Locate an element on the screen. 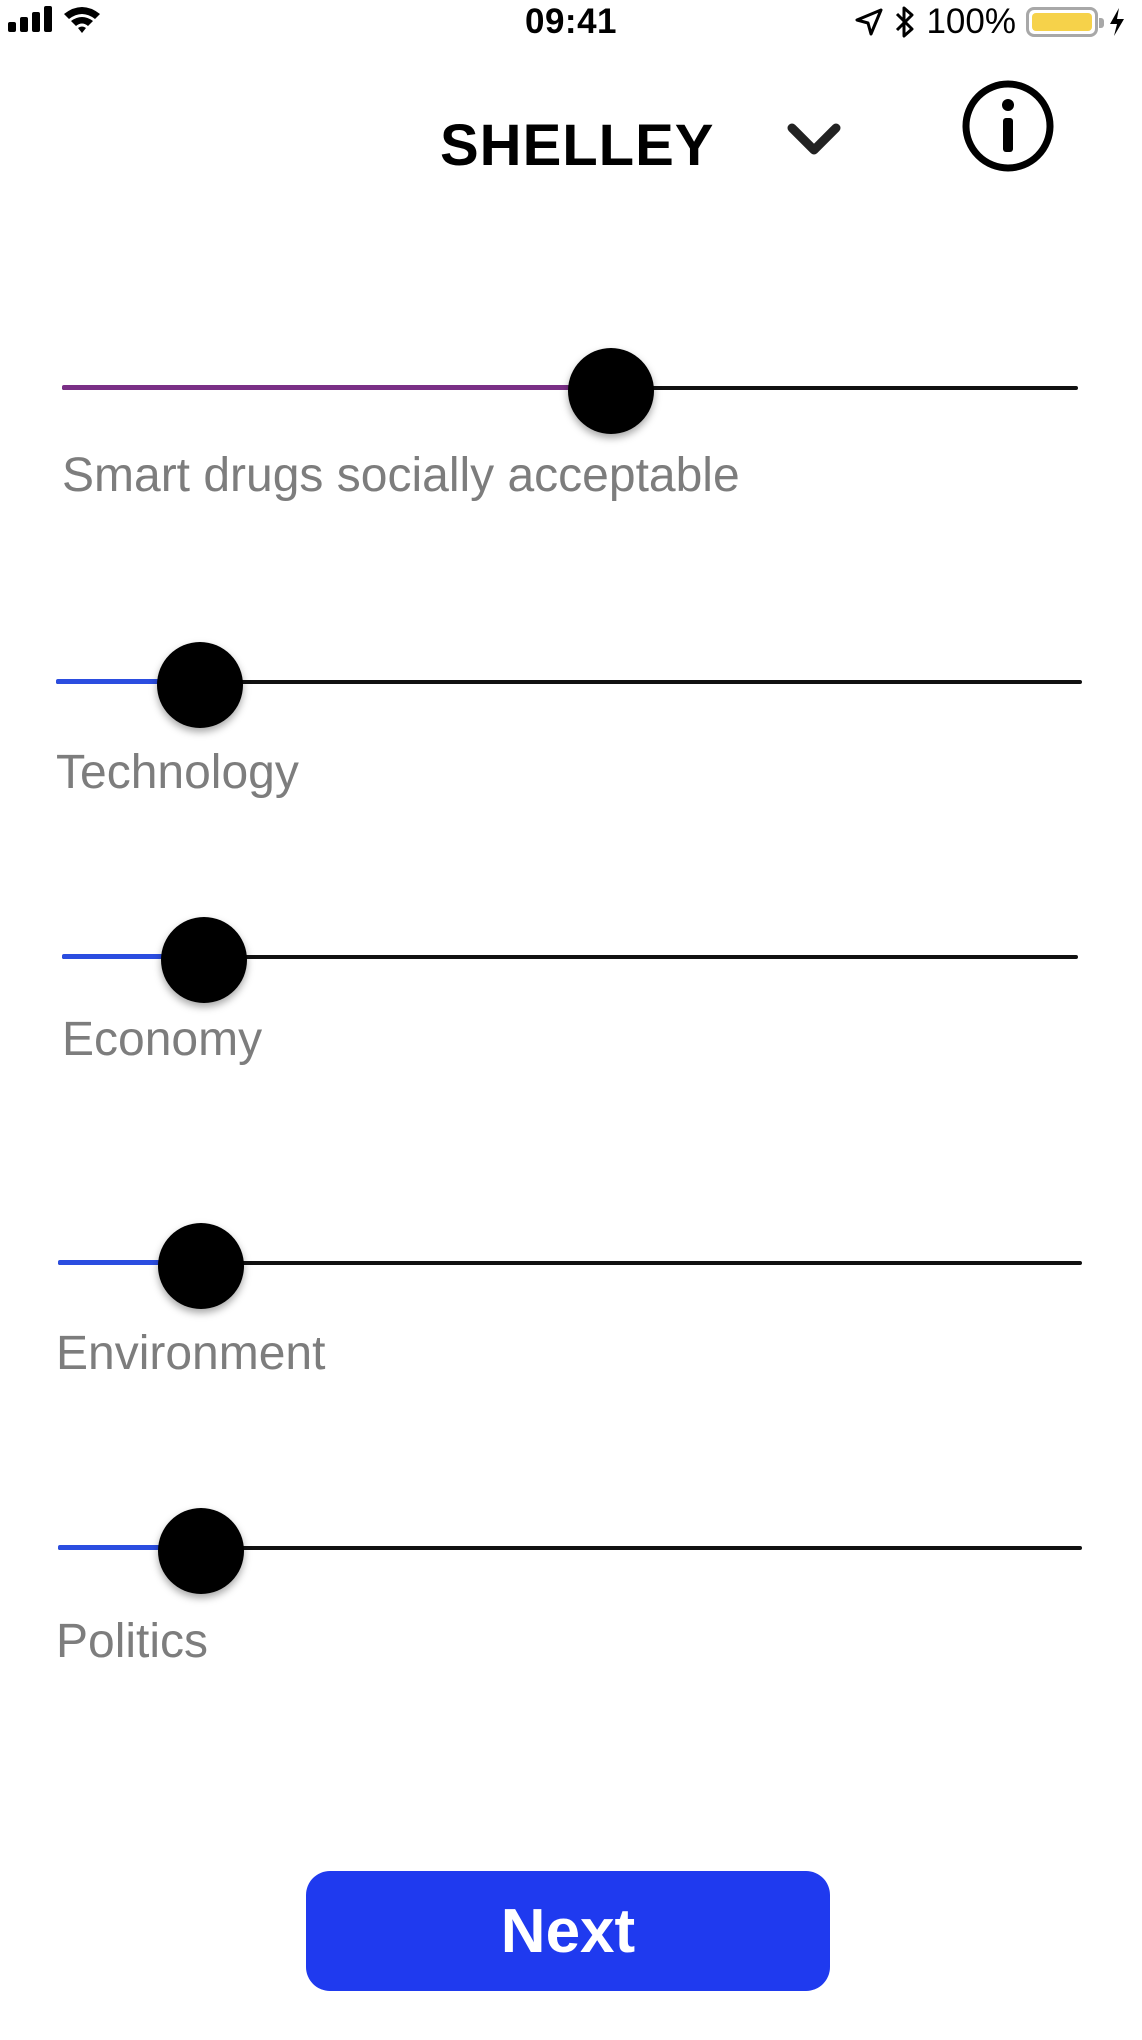  status-bar: 09:41 100% is located at coordinates (571, 23).